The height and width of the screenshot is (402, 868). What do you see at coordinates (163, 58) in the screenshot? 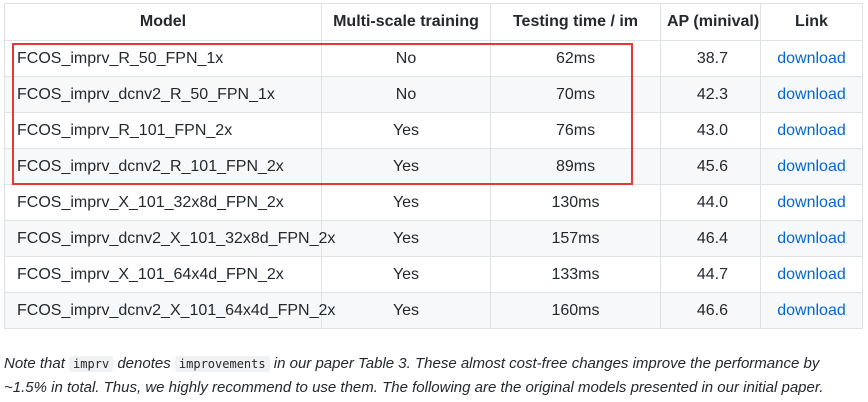
I see `cell-model: FCOS_imprv_R_50_FPN_1x` at bounding box center [163, 58].